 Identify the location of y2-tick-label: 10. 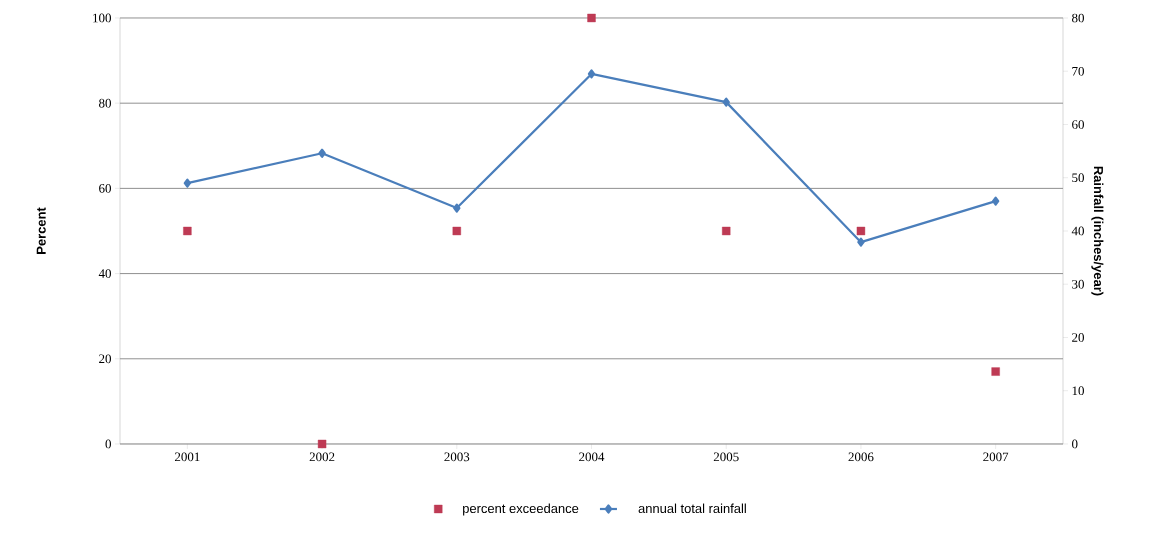
(1078, 391).